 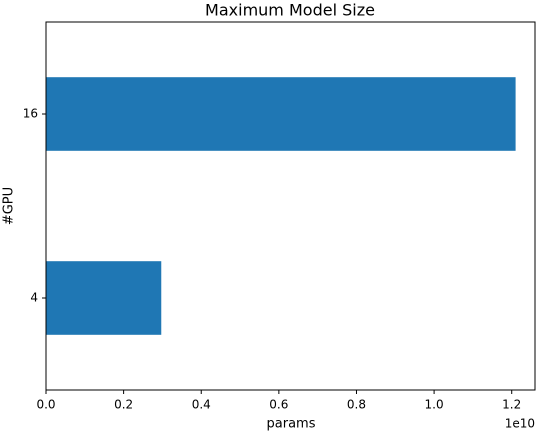 What do you see at coordinates (511, 405) in the screenshot?
I see `x-tick-label: 1.2` at bounding box center [511, 405].